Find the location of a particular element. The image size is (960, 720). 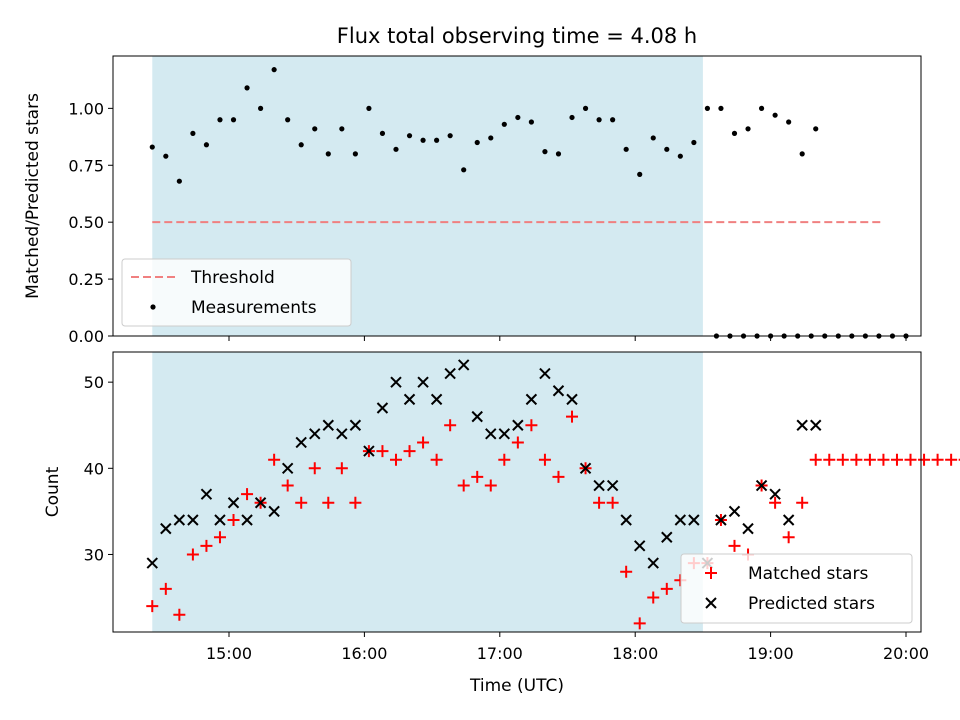

bottom-y-ticks: 30 40 50 is located at coordinates (98, 468).